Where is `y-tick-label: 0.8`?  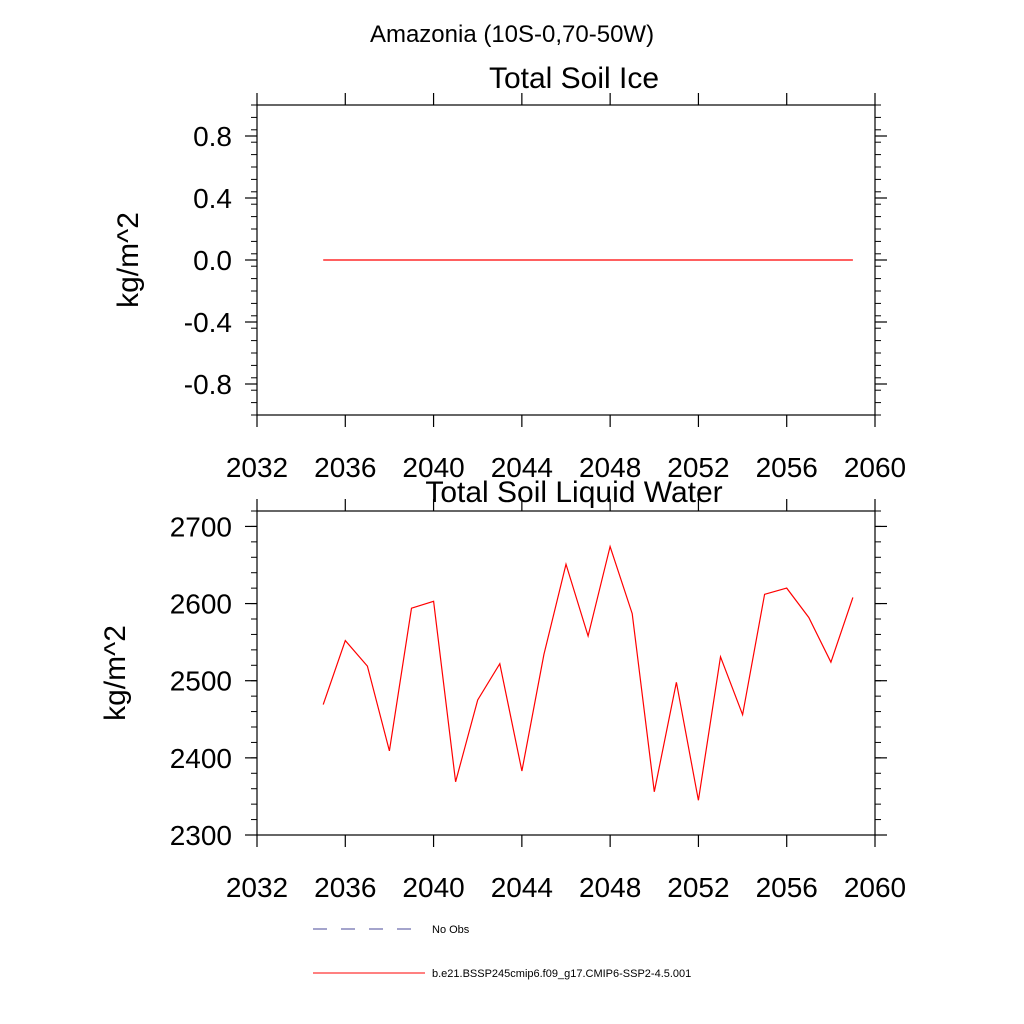 y-tick-label: 0.8 is located at coordinates (212, 136).